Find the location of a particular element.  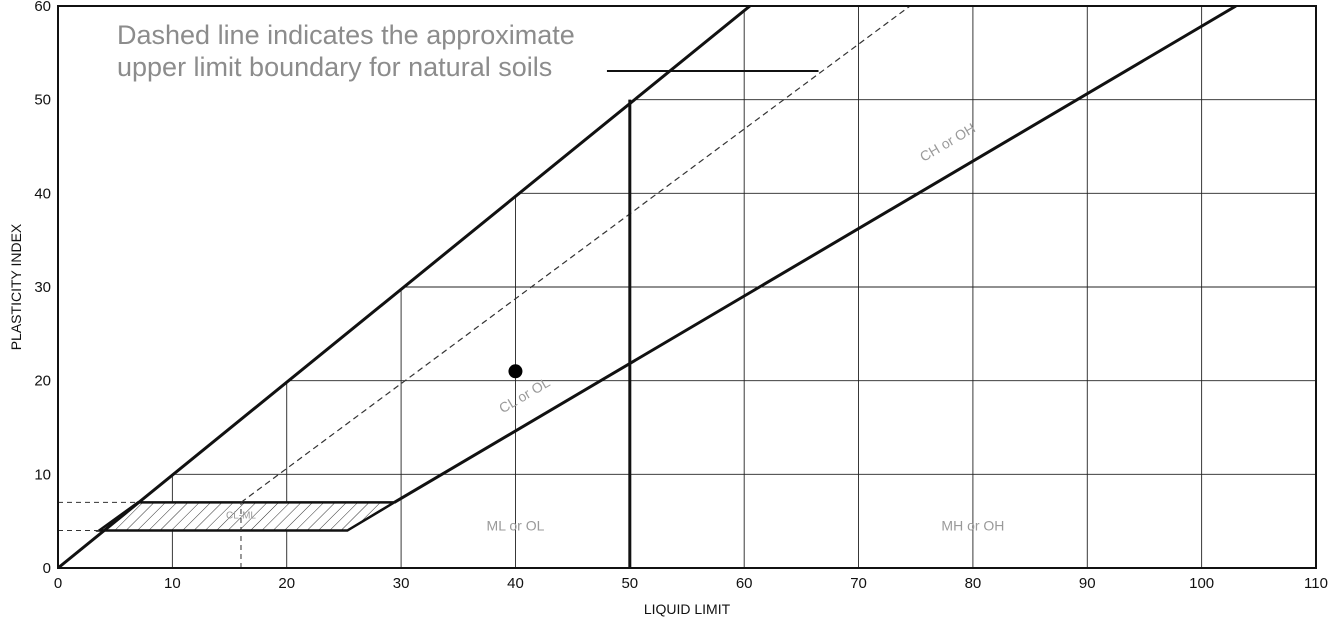

x-tick-label: 10 is located at coordinates (172, 583).